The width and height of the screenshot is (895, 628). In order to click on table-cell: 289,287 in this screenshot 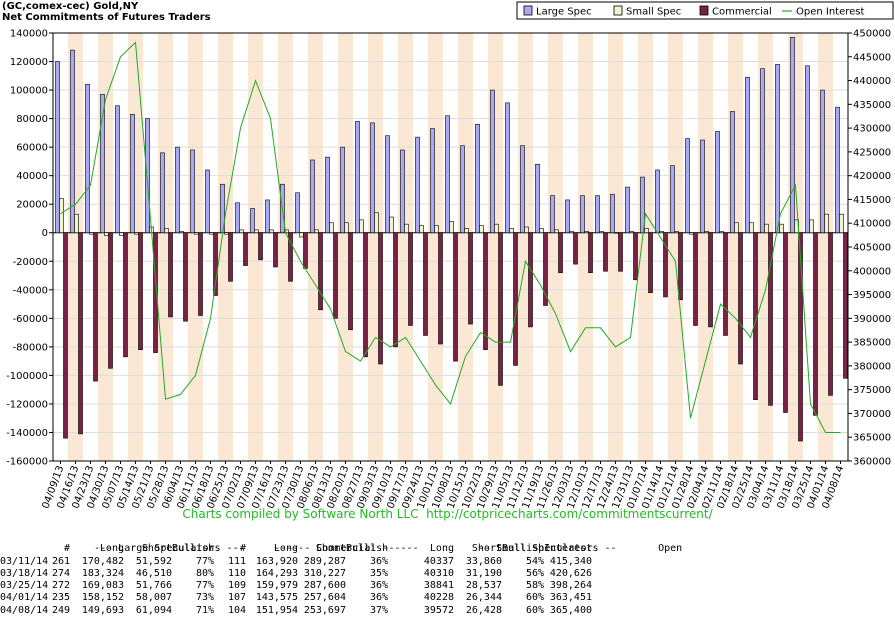, I will do `click(324, 561)`.